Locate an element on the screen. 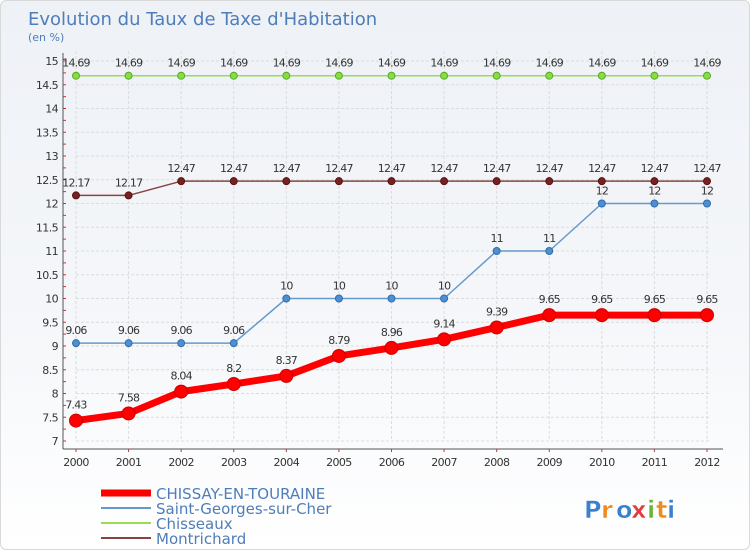  y-tick-label: 8.5 is located at coordinates (50, 370).